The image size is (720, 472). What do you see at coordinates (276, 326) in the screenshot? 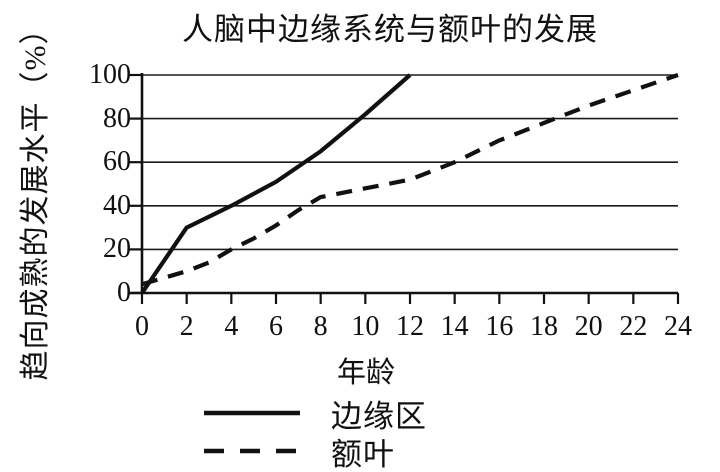
I see `x-tick-label: 6` at bounding box center [276, 326].